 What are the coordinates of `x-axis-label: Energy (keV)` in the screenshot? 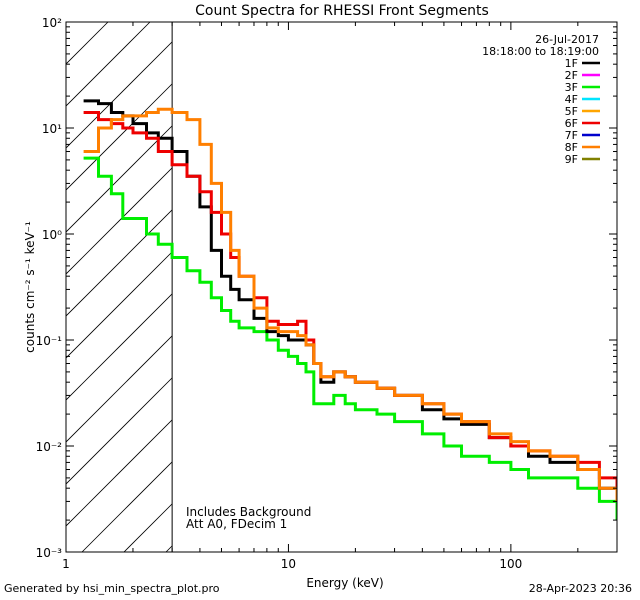 It's located at (344, 583).